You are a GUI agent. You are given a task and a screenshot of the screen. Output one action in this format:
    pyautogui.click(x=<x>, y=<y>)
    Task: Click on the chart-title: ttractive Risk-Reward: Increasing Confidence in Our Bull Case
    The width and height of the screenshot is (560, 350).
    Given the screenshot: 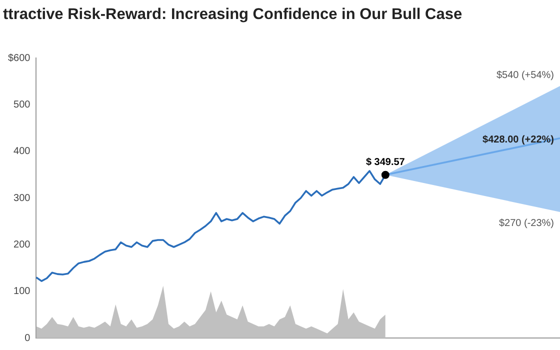 What is the action you would take?
    pyautogui.click(x=232, y=15)
    